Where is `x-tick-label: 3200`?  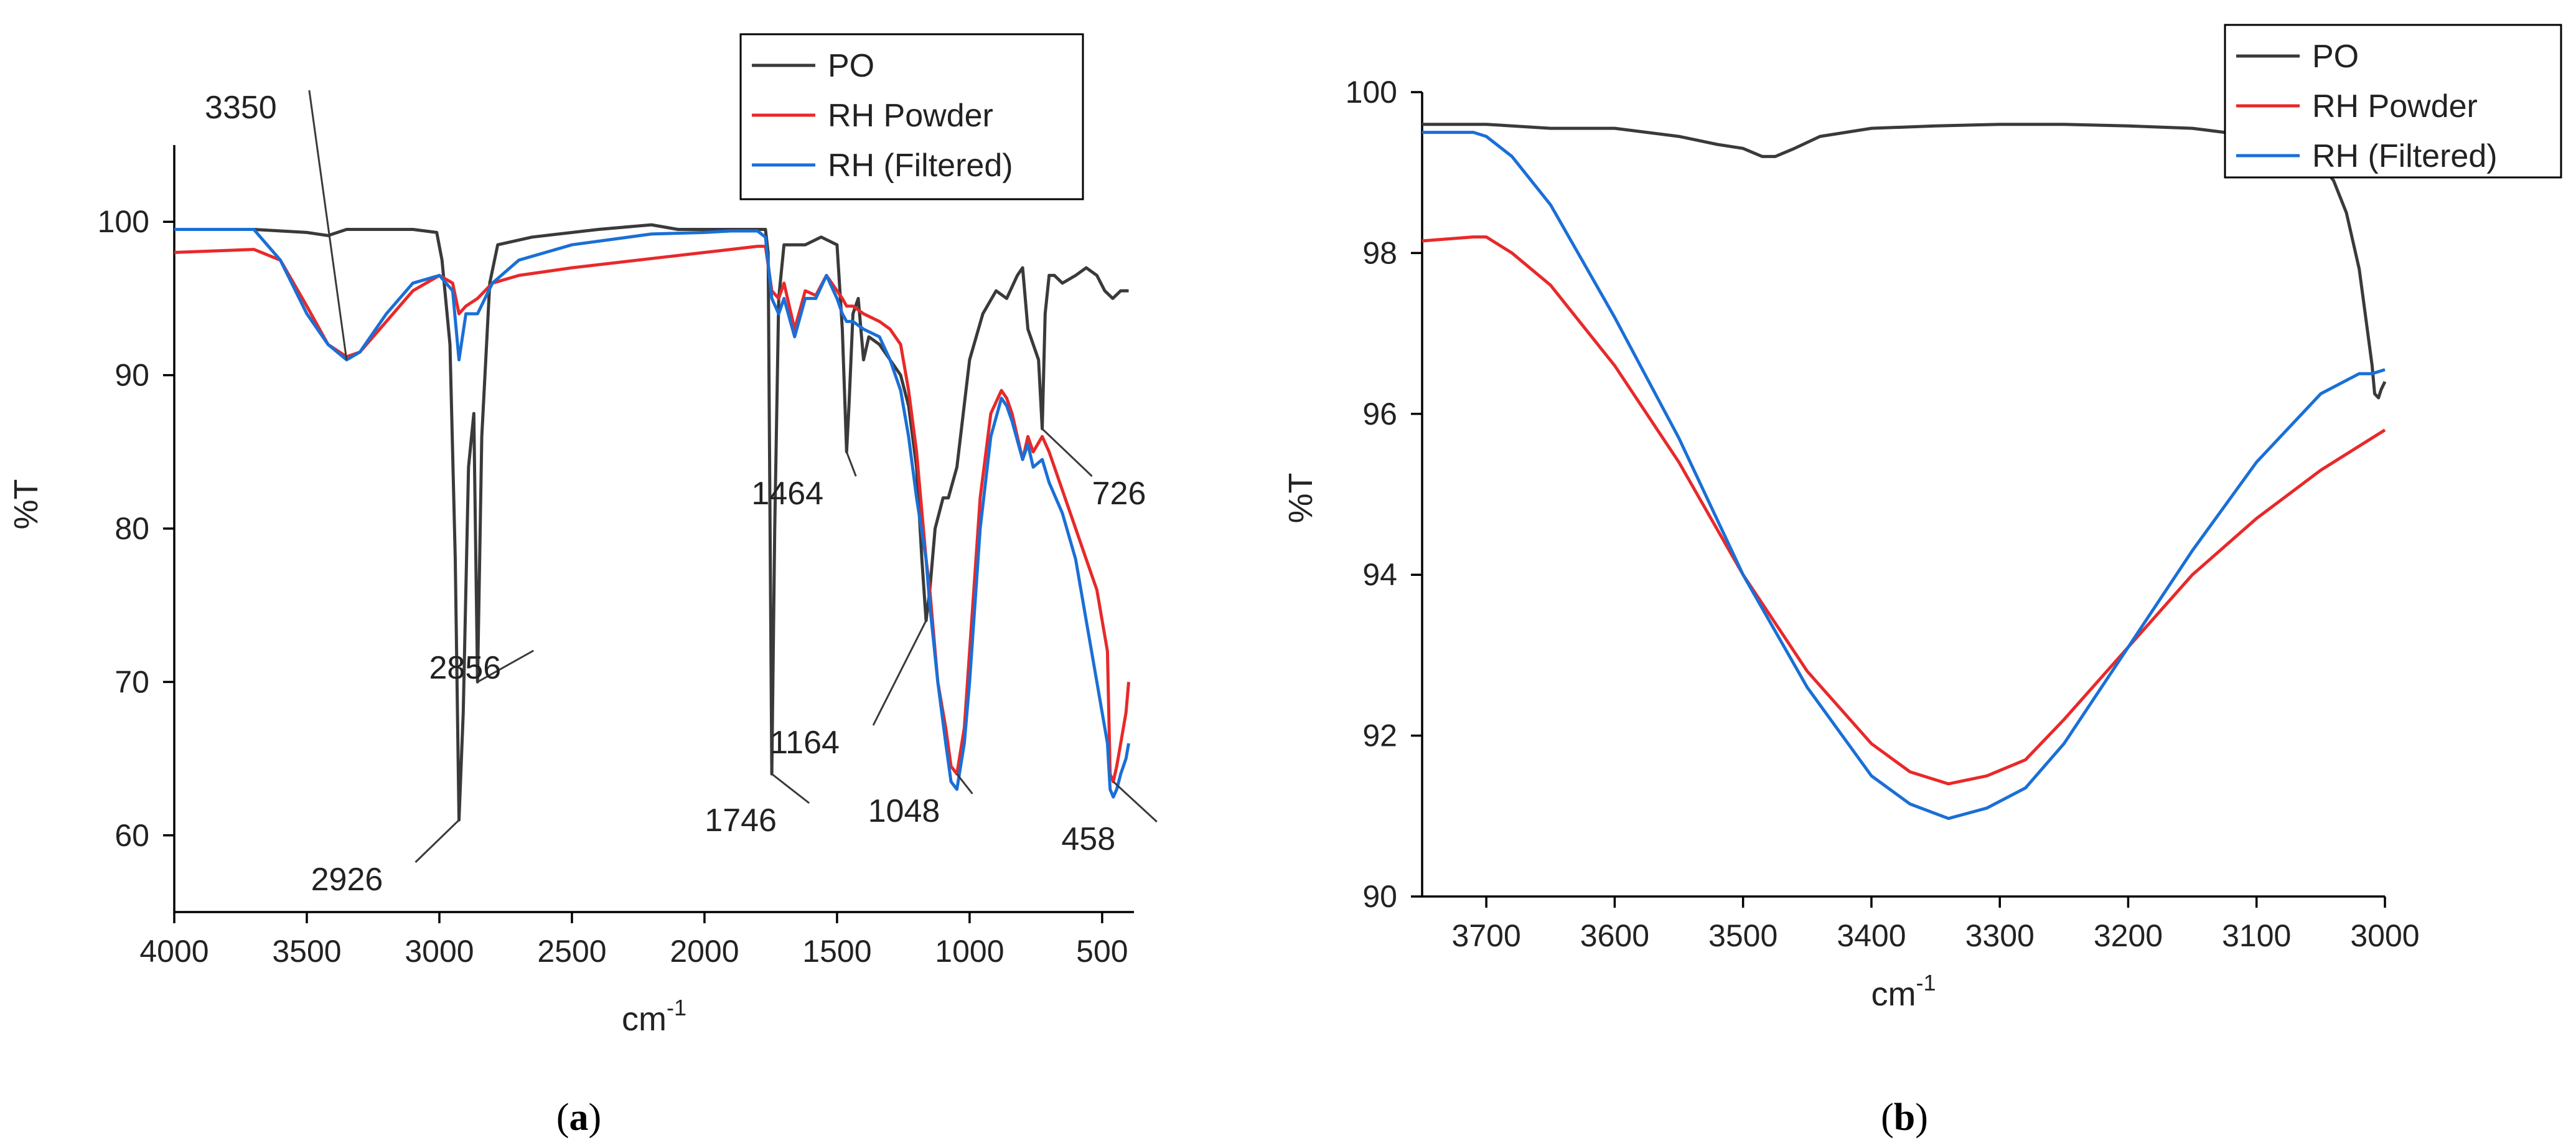 x-tick-label: 3200 is located at coordinates (2128, 935).